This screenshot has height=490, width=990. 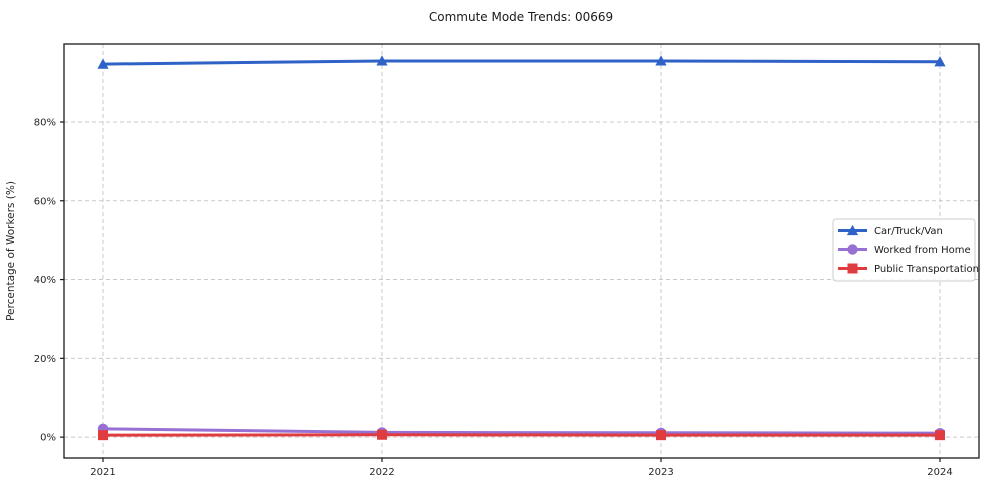 I want to click on legend-label: Car/Truck/Van, so click(x=908, y=231).